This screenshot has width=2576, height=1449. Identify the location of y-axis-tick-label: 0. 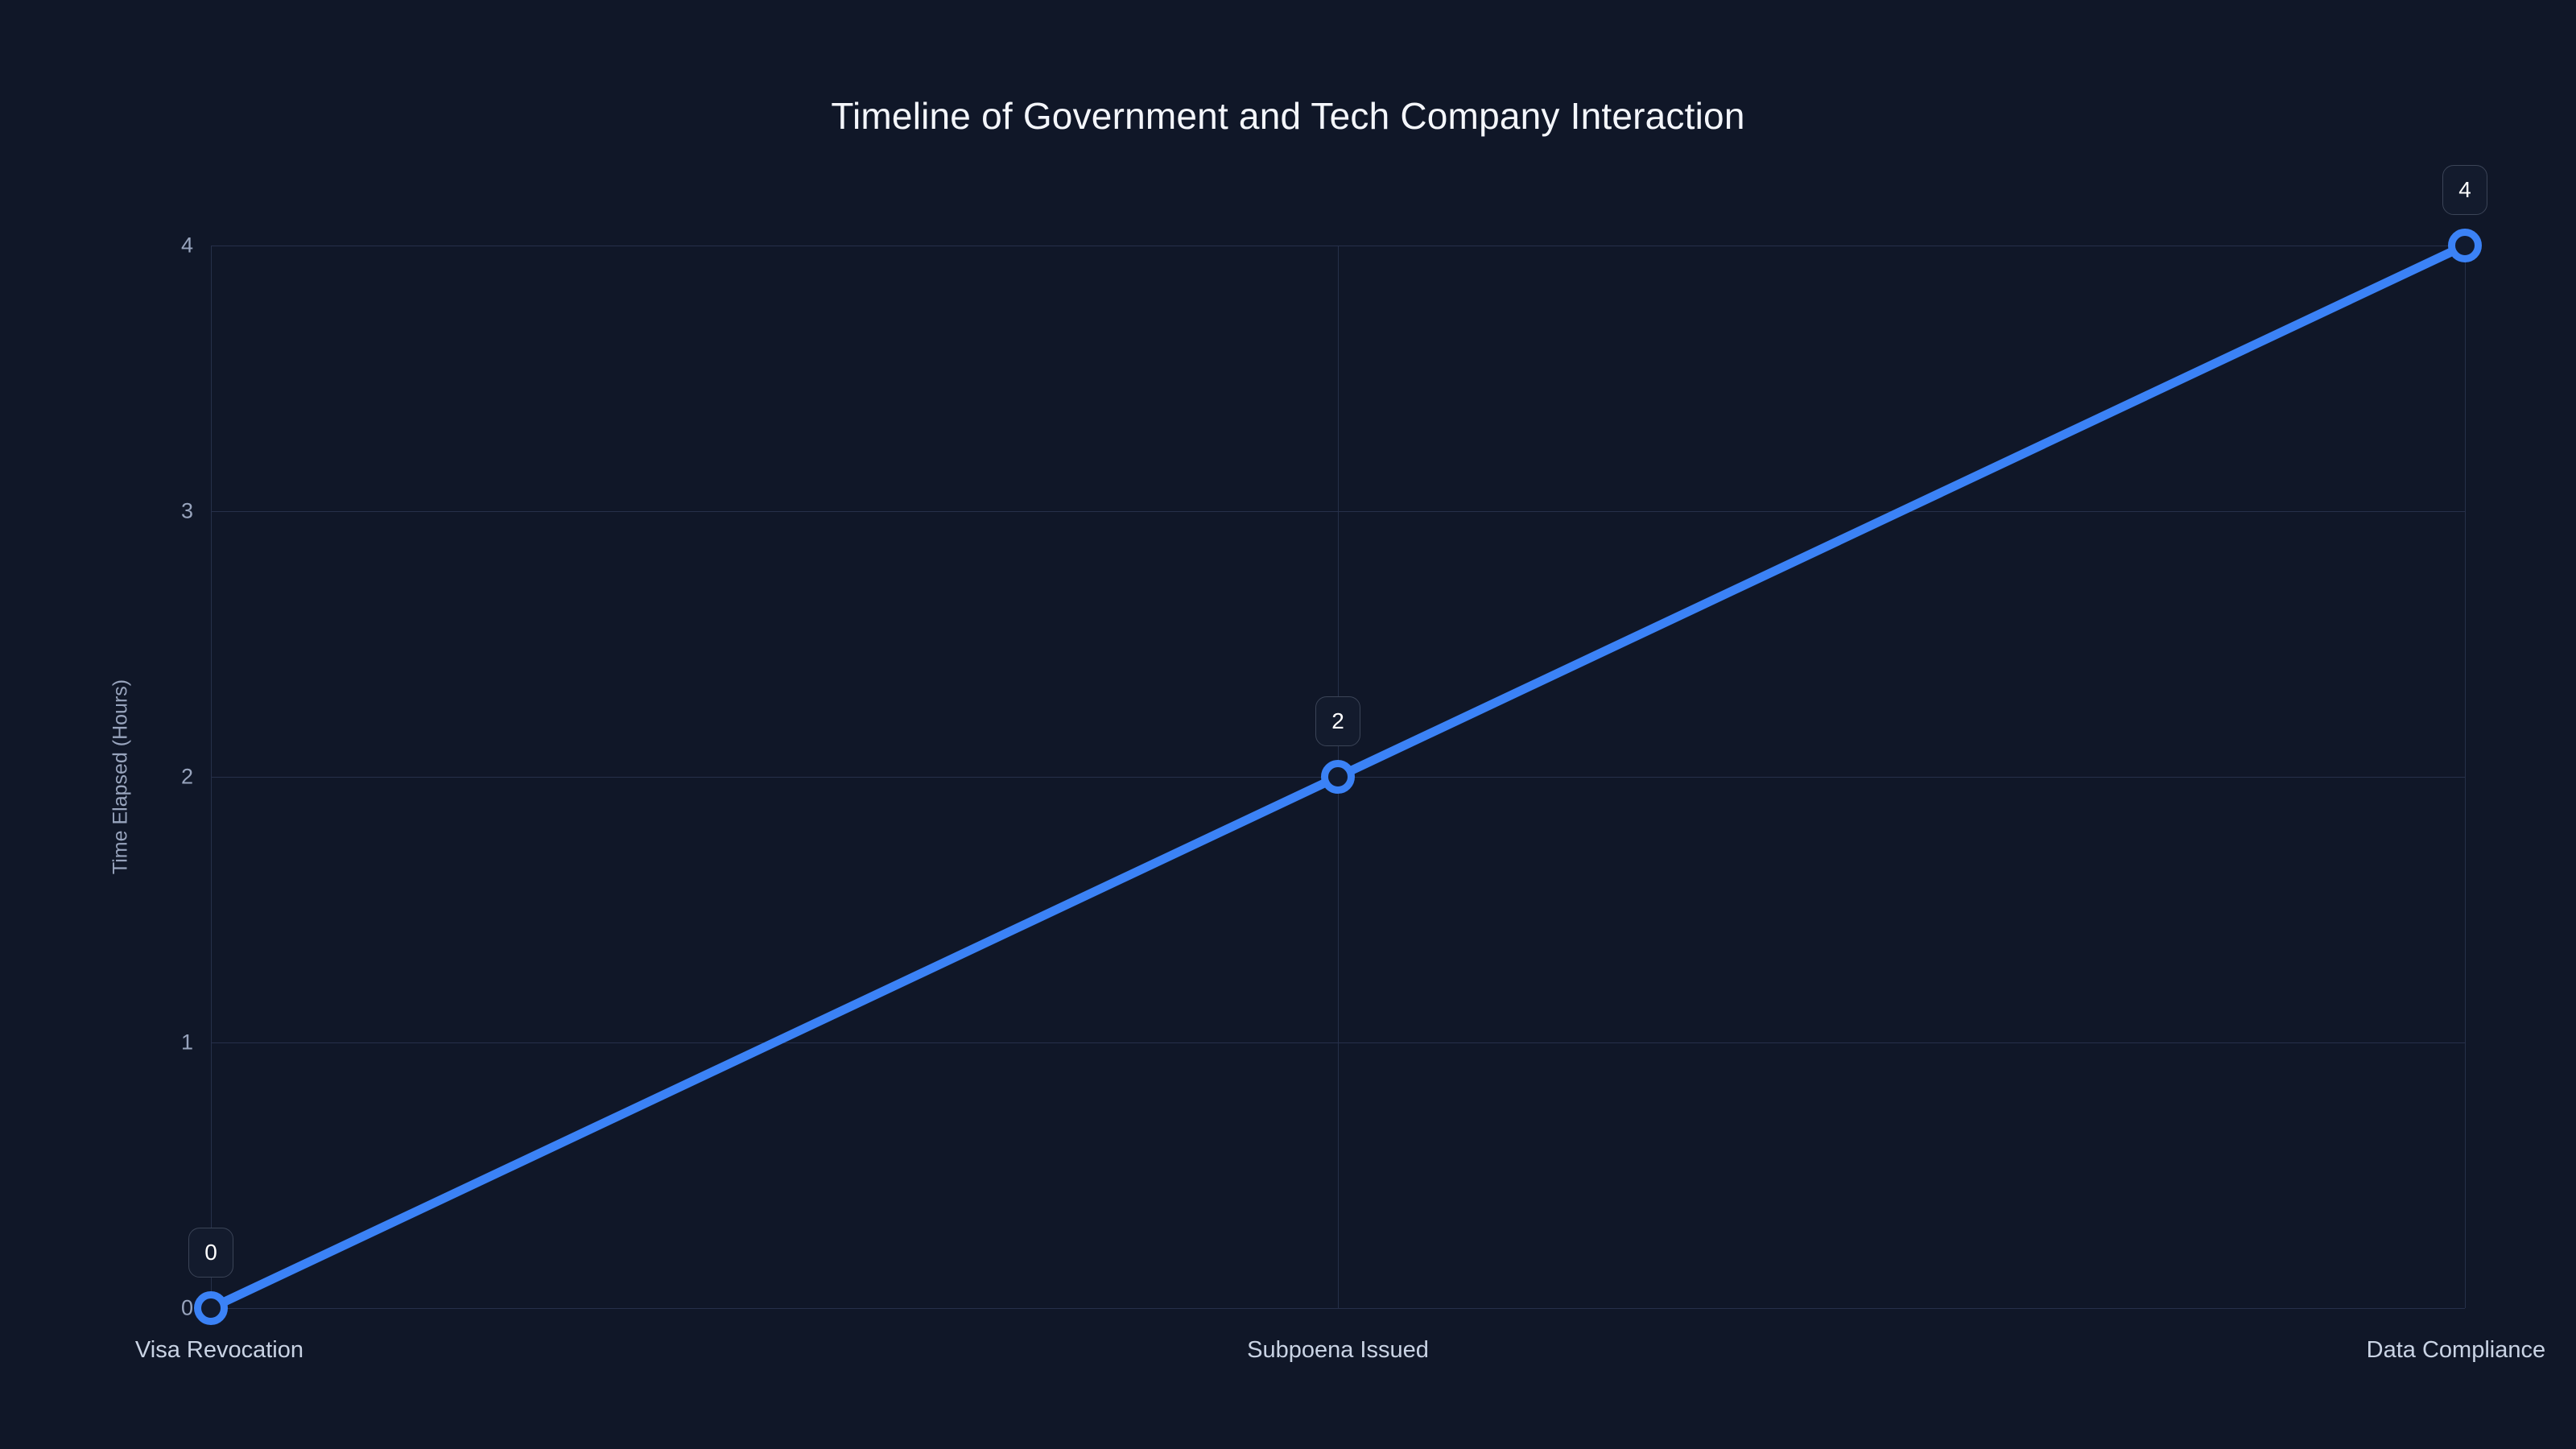
(186, 1307).